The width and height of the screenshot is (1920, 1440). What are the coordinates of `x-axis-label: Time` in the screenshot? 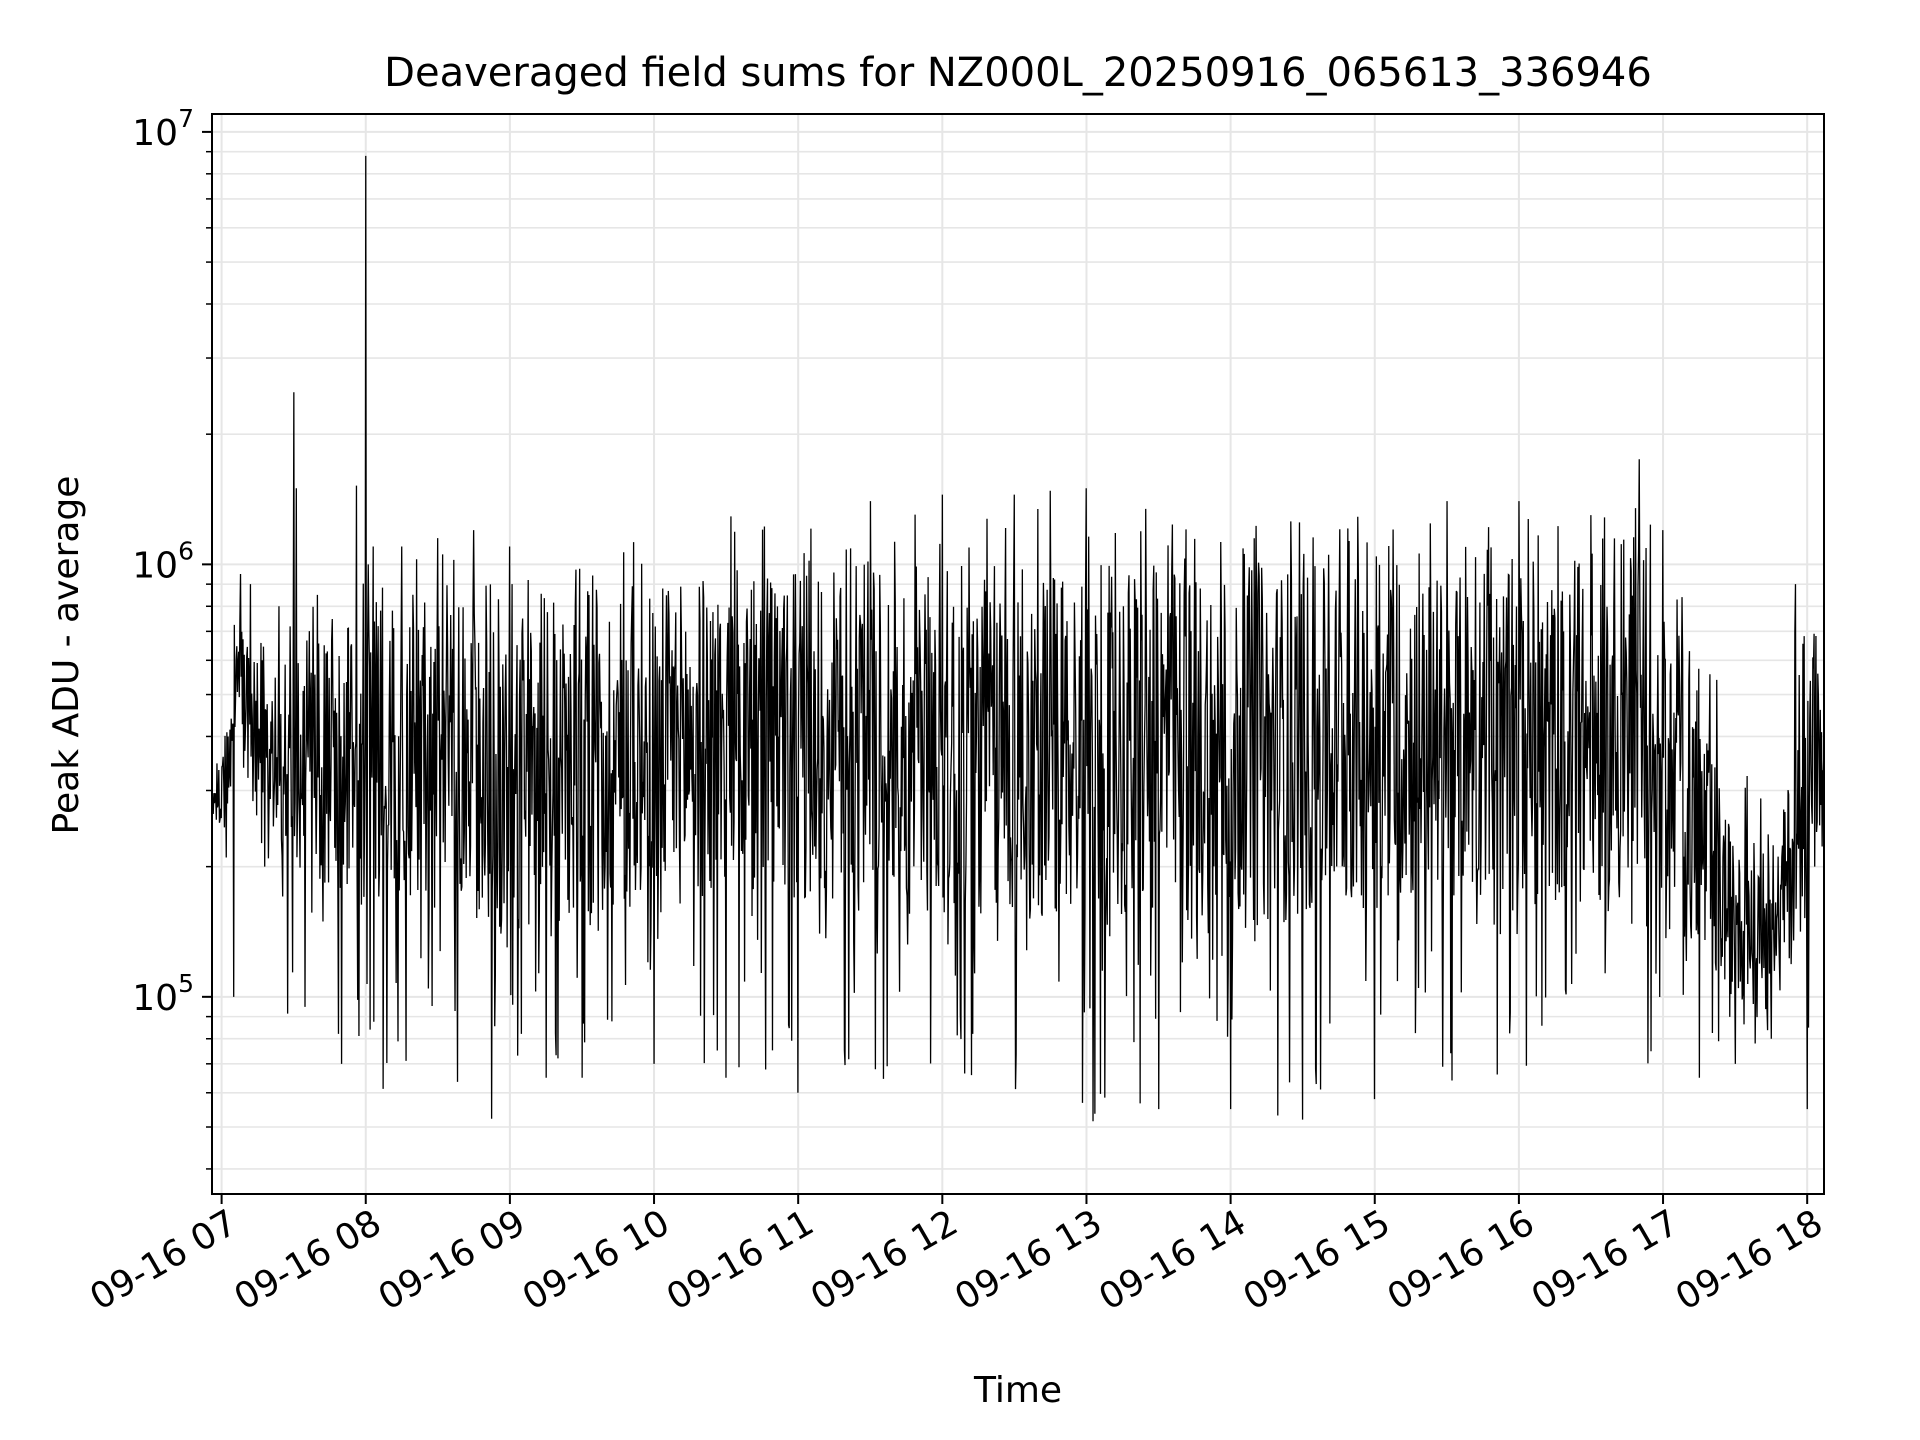 It's located at (1017, 1390).